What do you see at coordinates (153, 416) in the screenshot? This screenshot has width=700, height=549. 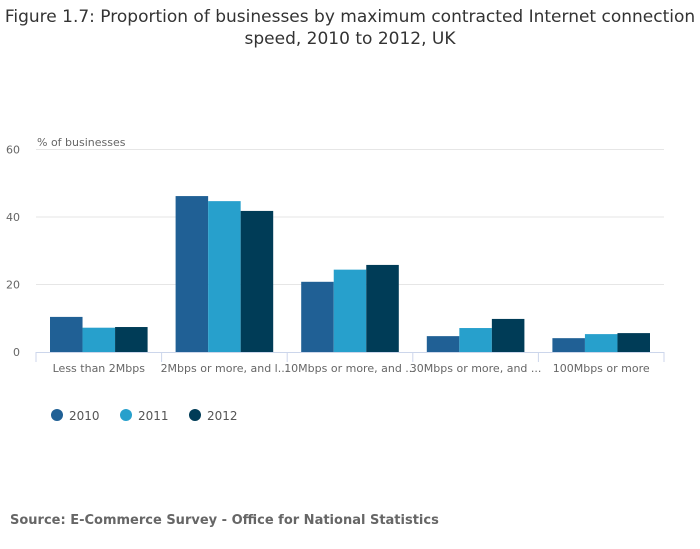 I see `legend-label-2011: 2011` at bounding box center [153, 416].